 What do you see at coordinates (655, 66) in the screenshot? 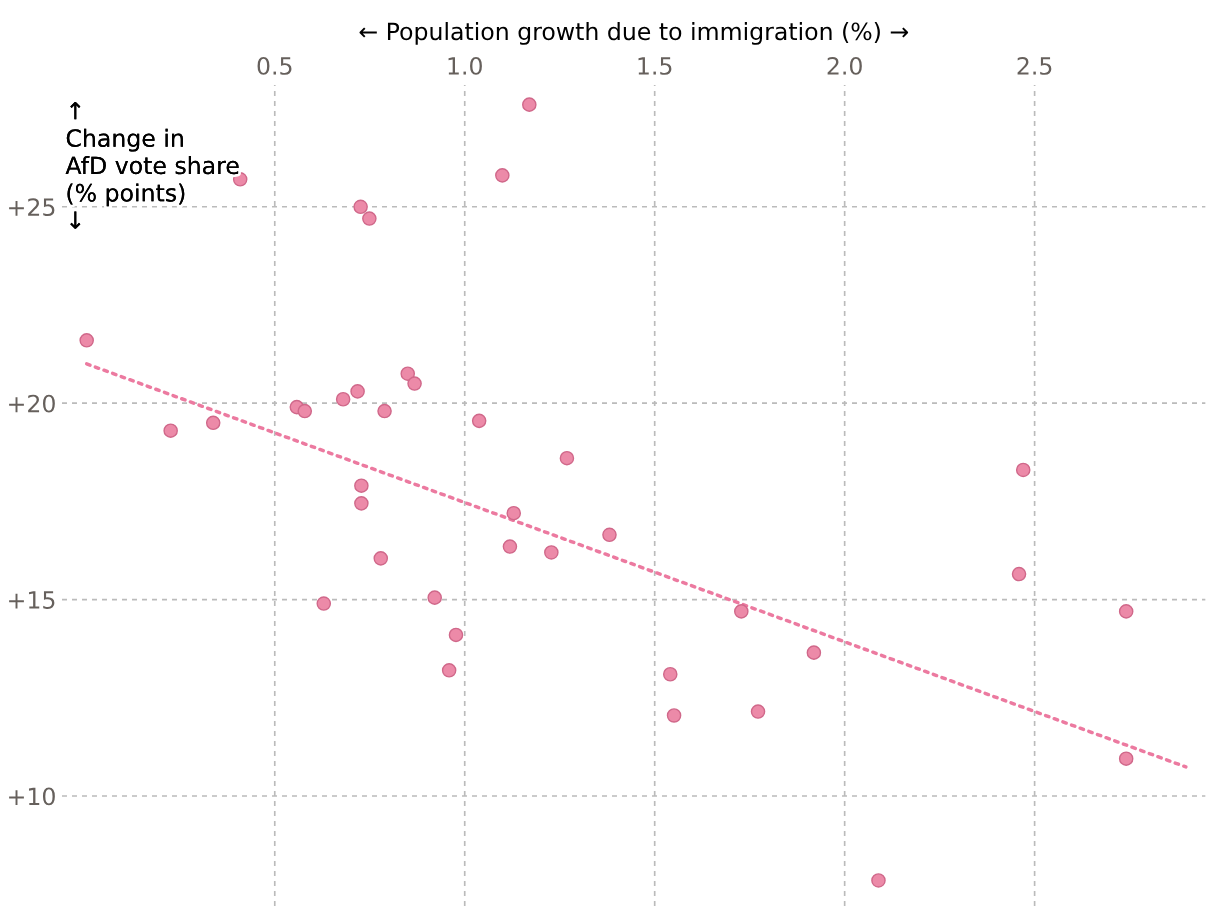
I see `x-tick-label: 1.5` at bounding box center [655, 66].